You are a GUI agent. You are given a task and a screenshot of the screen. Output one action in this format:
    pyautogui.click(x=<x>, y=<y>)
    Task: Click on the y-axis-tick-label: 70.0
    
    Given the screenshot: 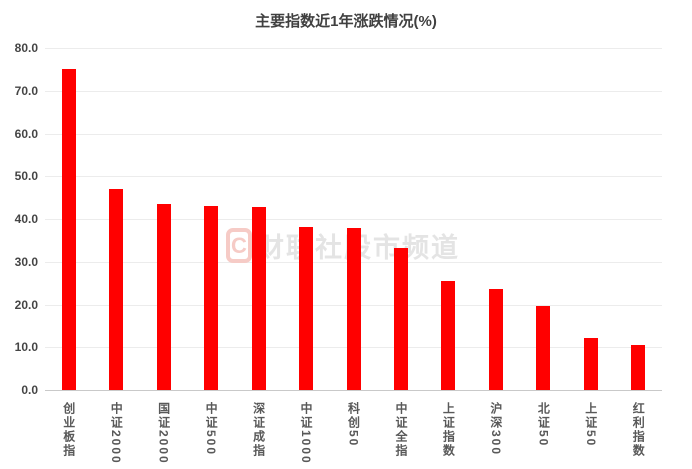 What is the action you would take?
    pyautogui.click(x=26, y=90)
    